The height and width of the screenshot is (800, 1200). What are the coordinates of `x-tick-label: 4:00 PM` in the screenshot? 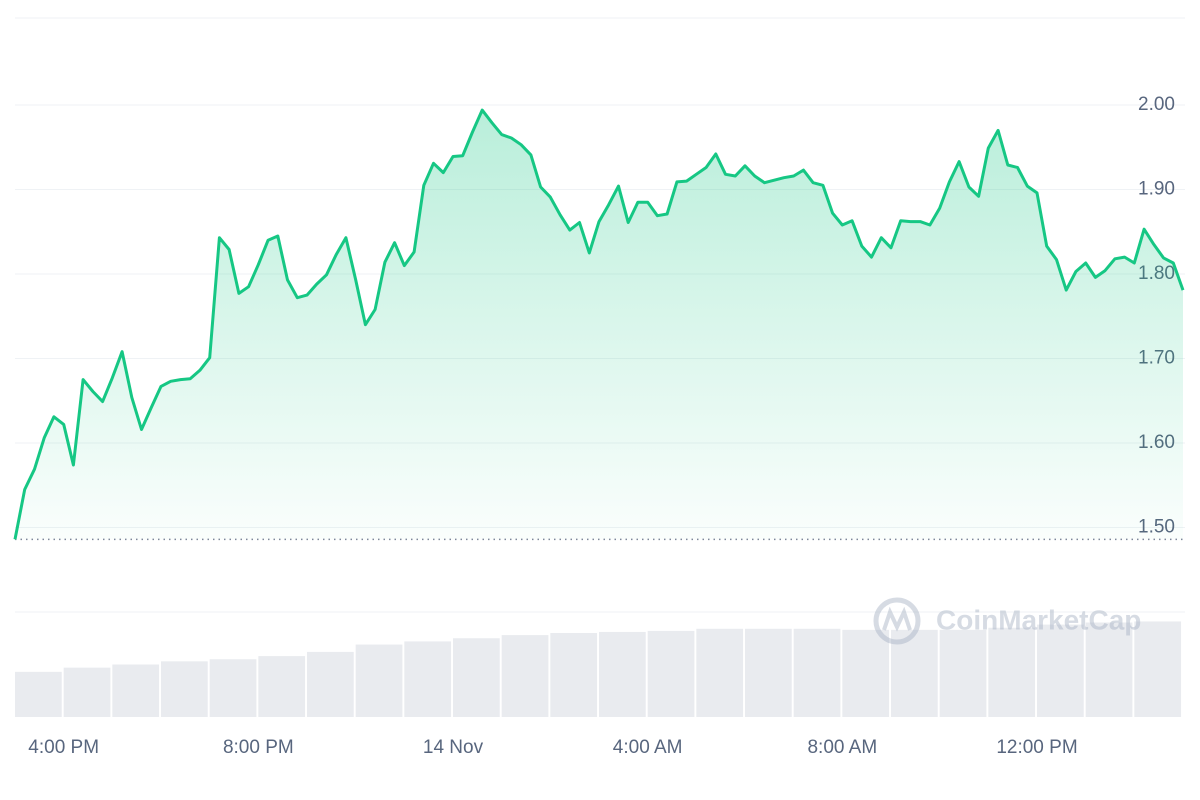 It's located at (63, 747).